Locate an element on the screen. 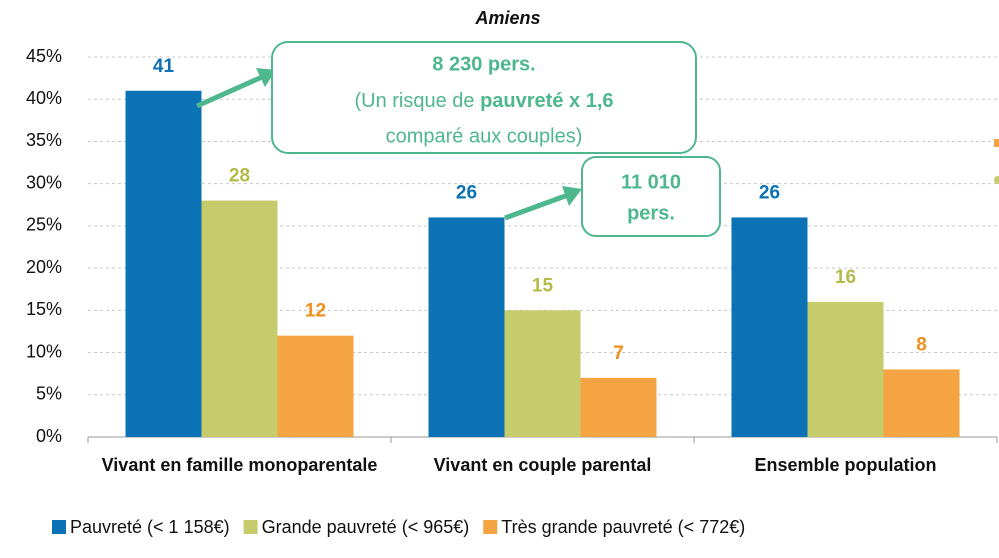  callout-text: (Un risque de pauvreté x 1,6 is located at coordinates (483, 101).